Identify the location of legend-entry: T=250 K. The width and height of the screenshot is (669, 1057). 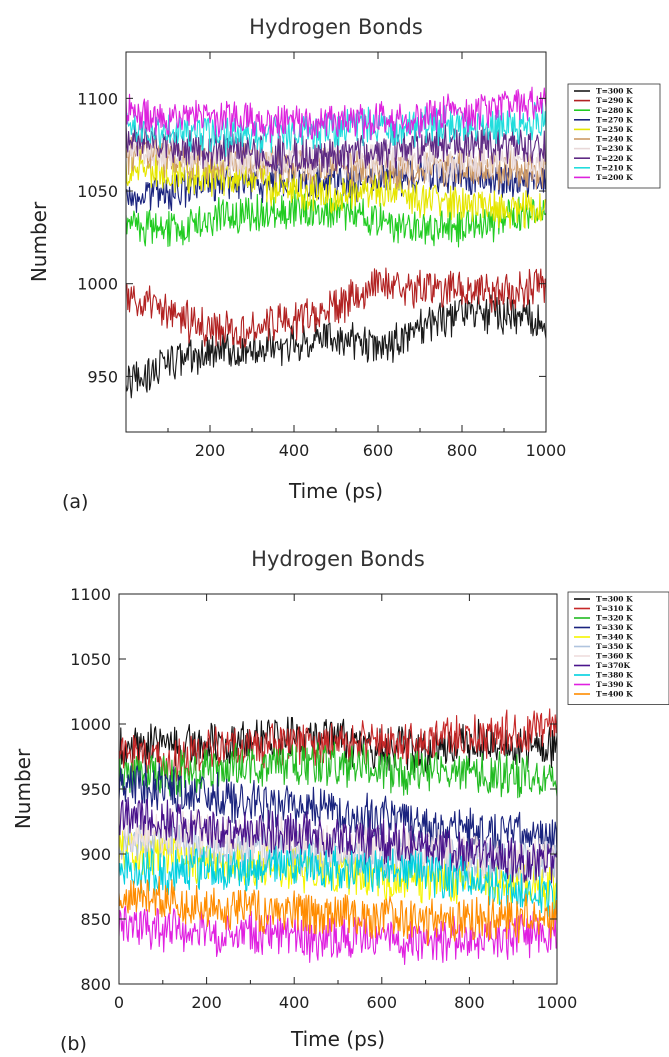
(614, 129).